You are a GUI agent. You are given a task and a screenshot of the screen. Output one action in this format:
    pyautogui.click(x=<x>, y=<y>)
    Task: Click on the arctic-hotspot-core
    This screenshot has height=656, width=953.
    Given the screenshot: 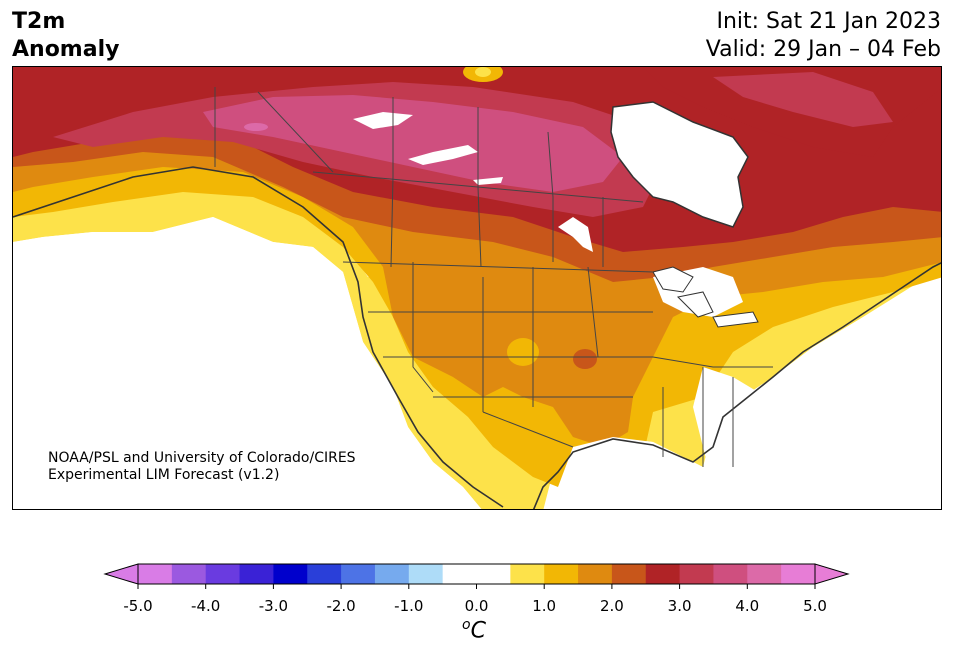 What is the action you would take?
    pyautogui.click(x=483, y=72)
    